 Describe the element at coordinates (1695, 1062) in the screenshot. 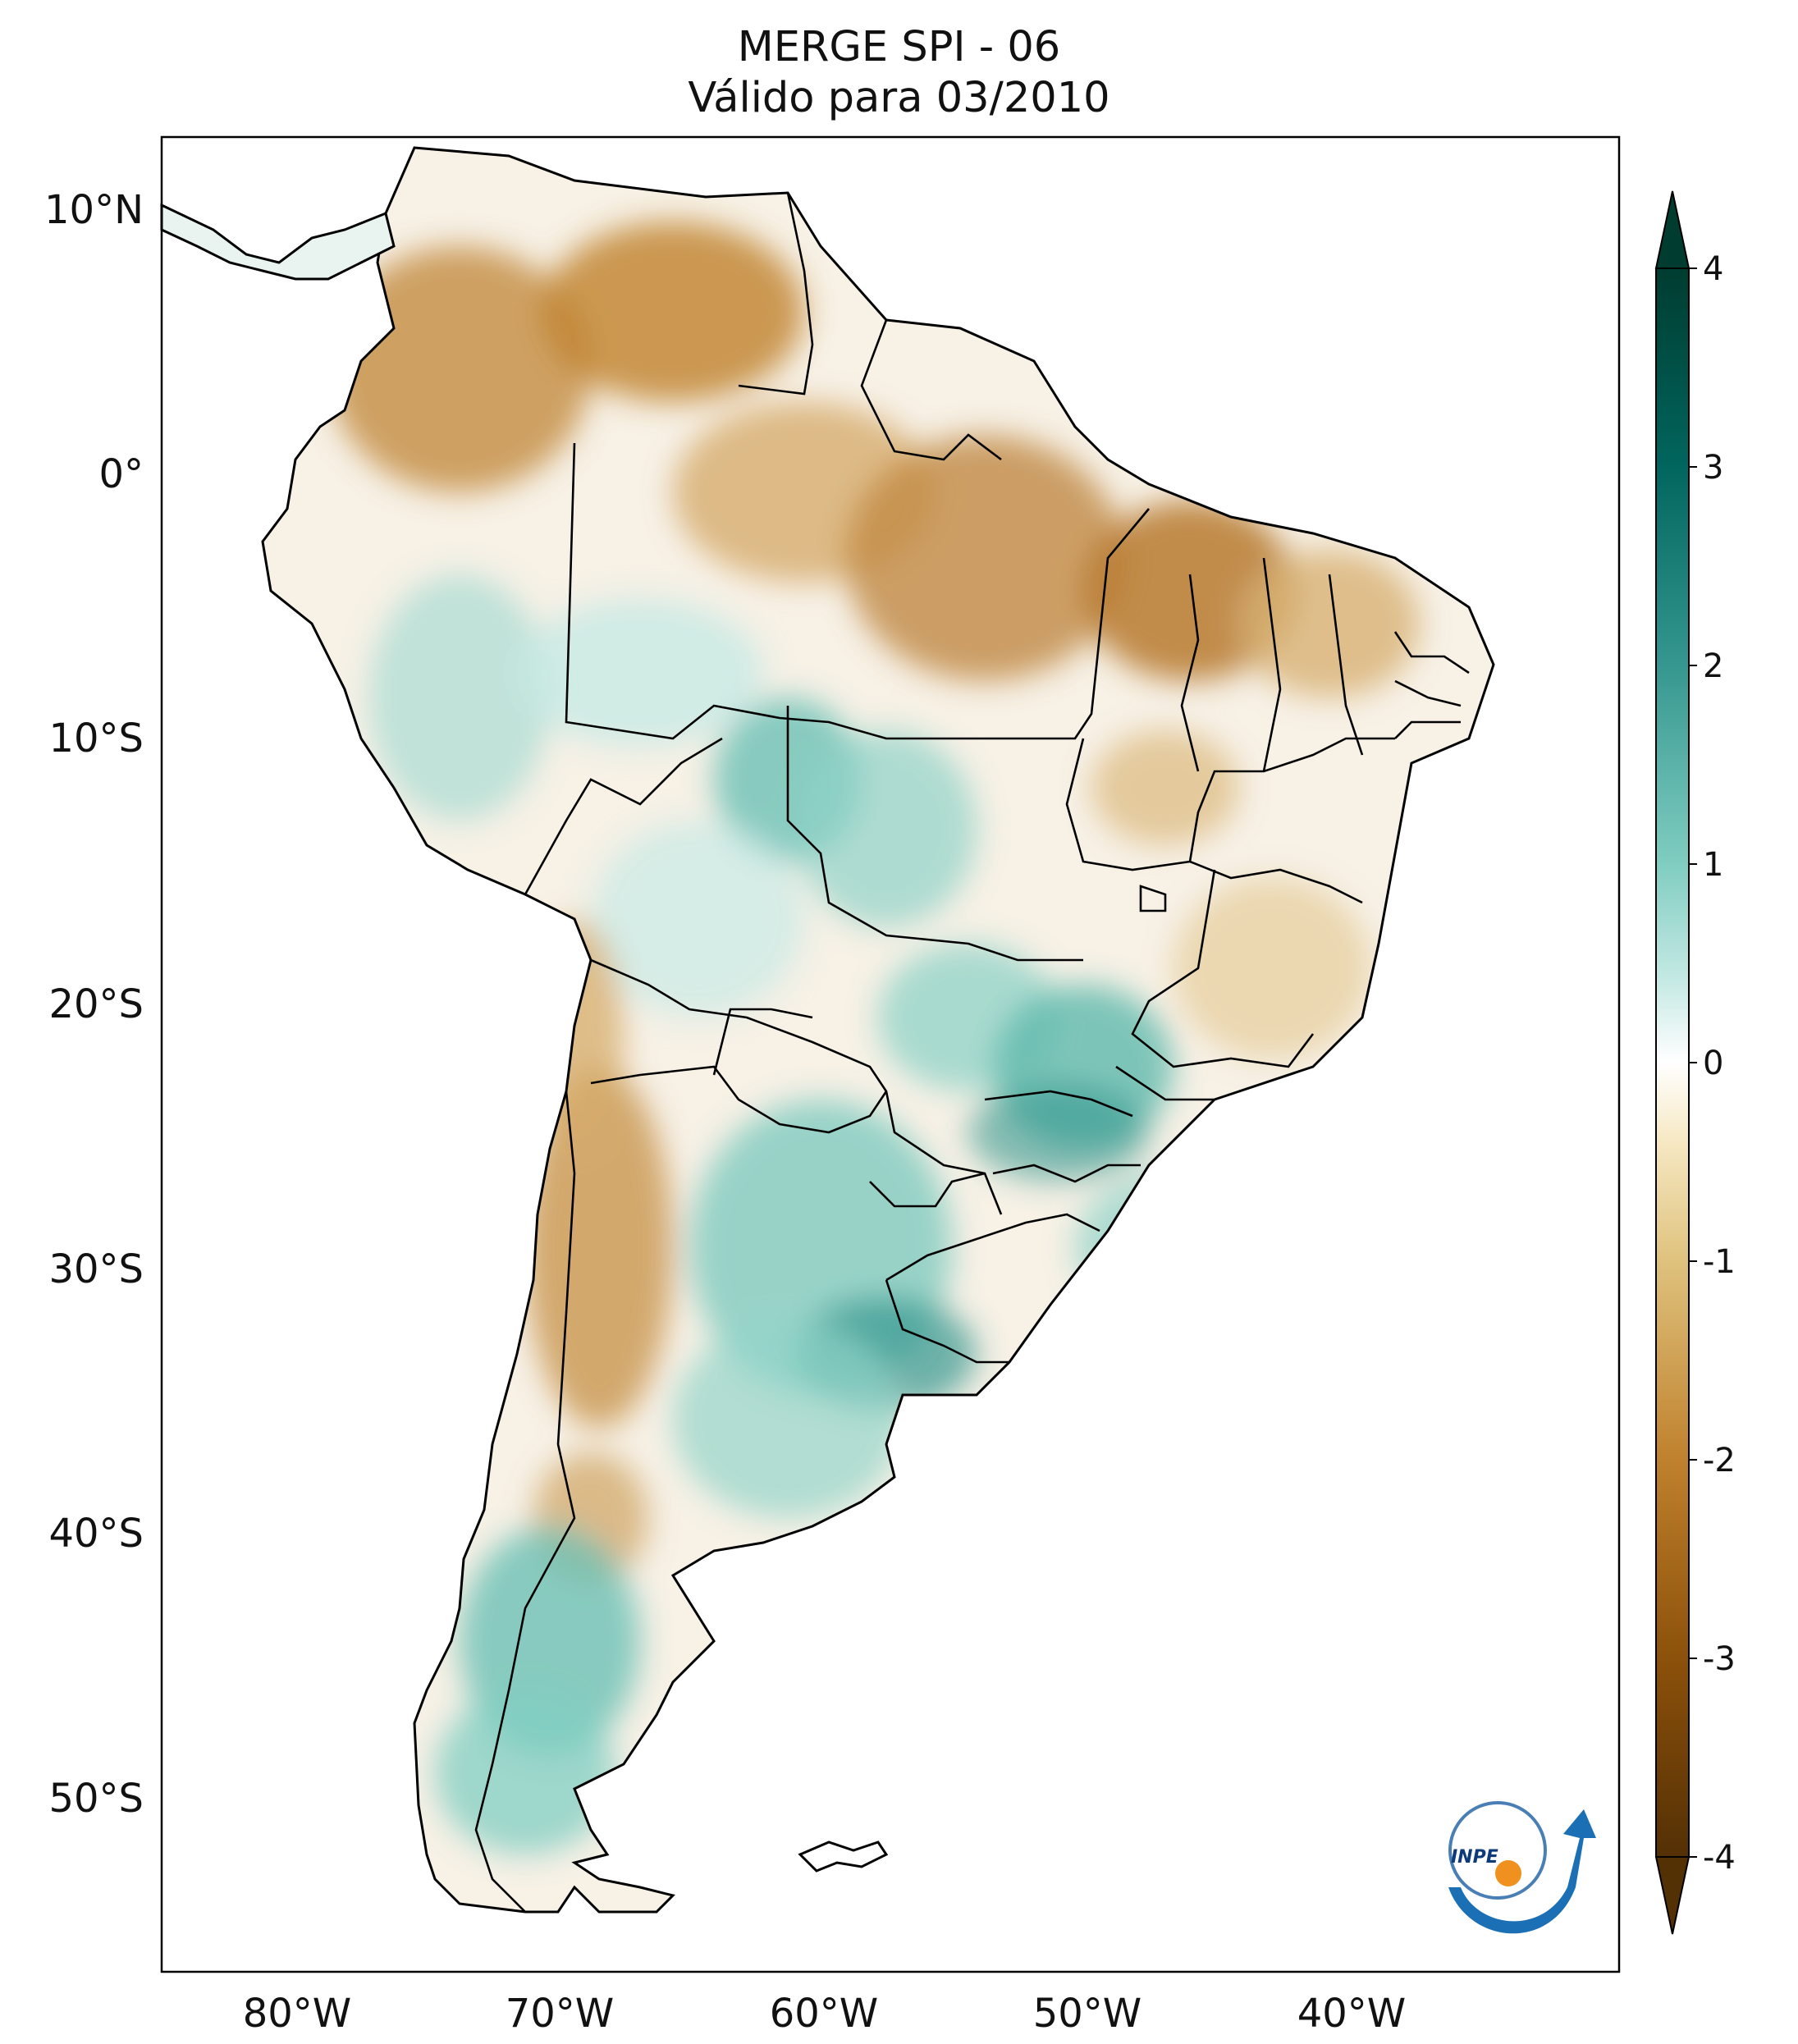

I see `colorbar: 4 3 2 1 0 -1 -2 -3 -4` at that location.